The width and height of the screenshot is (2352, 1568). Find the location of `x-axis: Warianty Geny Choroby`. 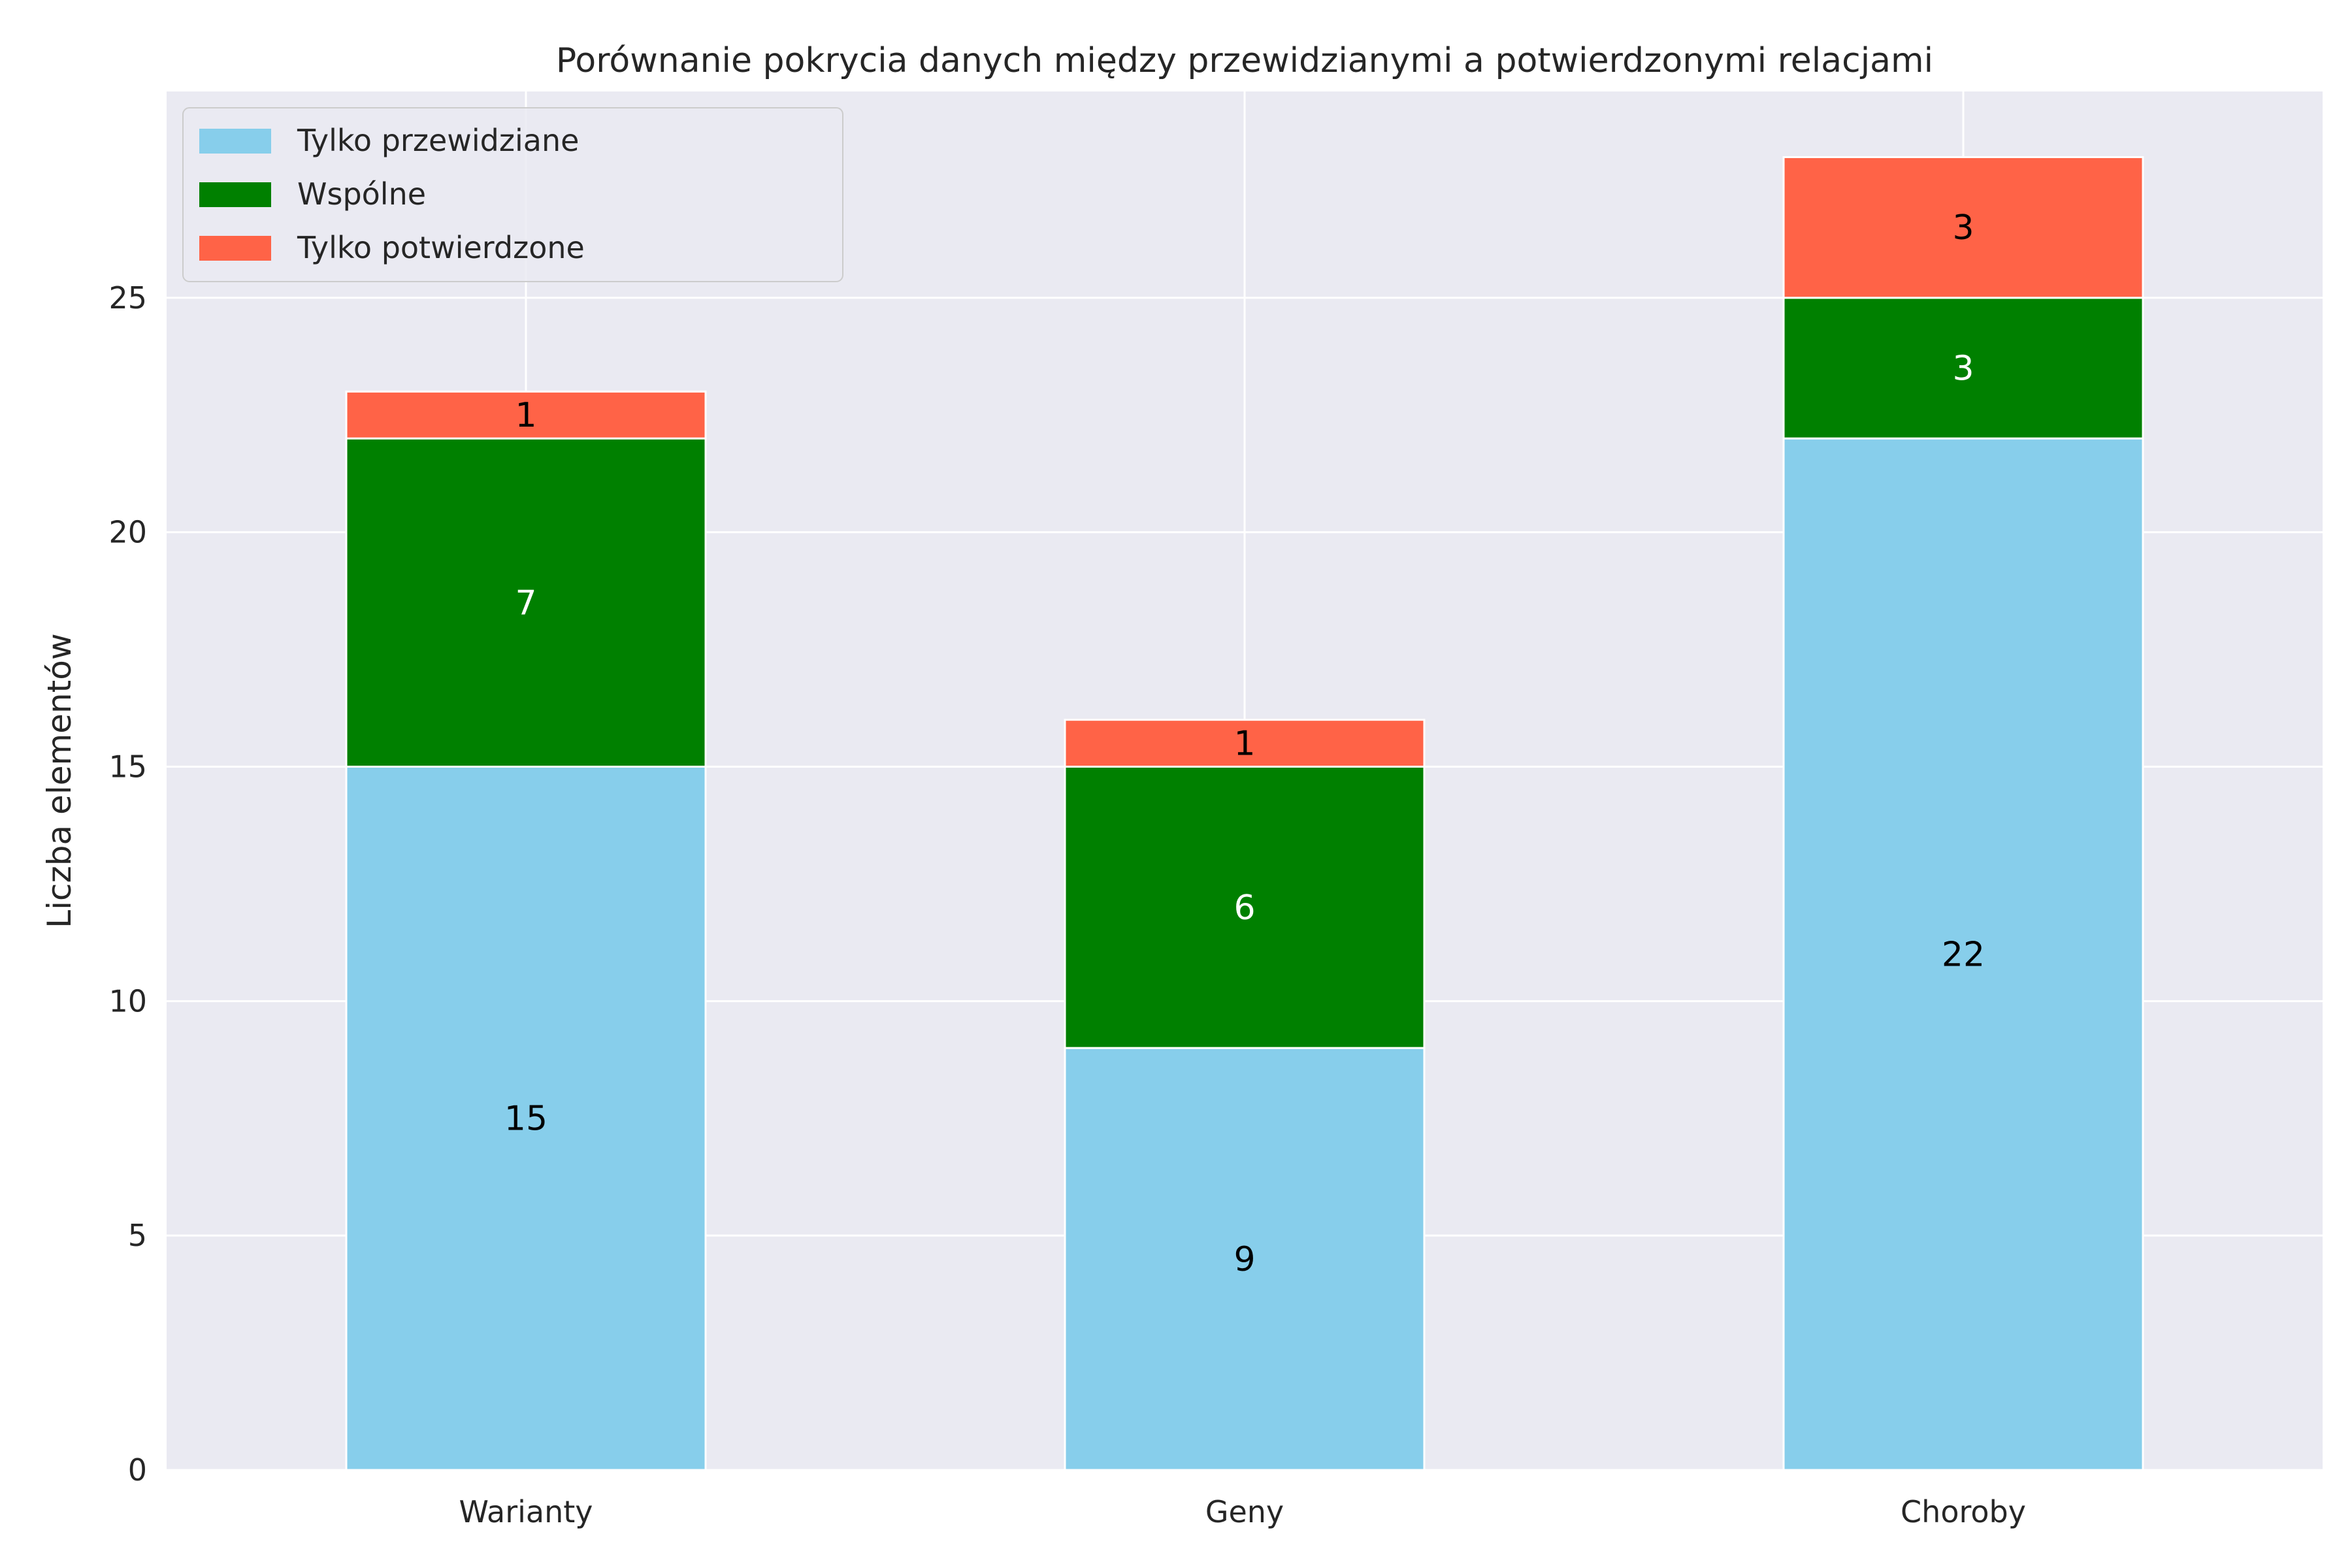

x-axis: Warianty Geny Choroby is located at coordinates (1242, 1511).